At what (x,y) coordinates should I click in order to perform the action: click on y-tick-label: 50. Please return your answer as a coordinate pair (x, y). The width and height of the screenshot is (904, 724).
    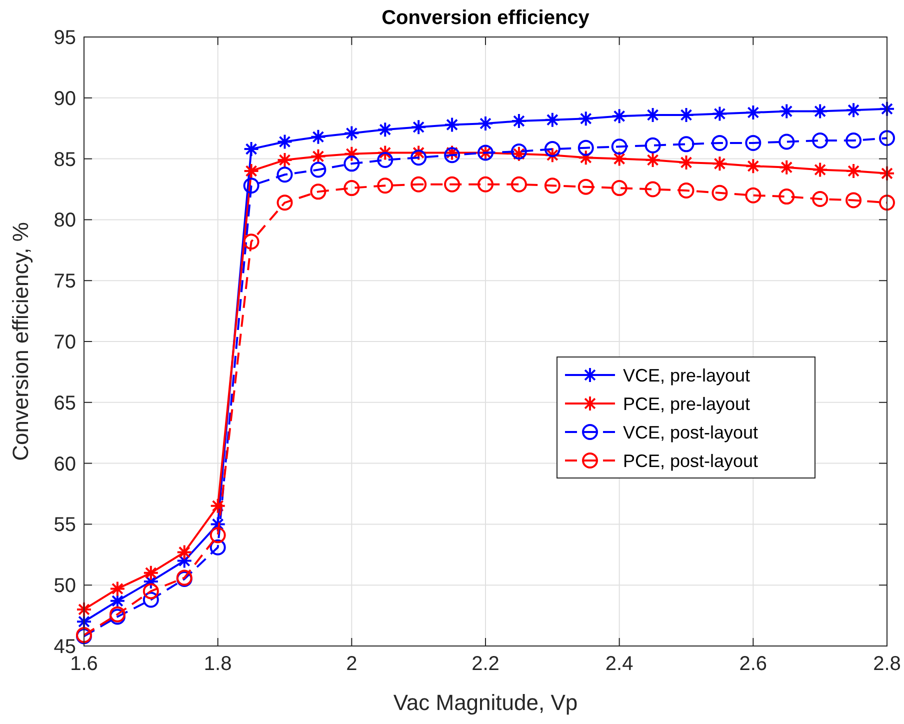
    Looking at the image, I should click on (65, 586).